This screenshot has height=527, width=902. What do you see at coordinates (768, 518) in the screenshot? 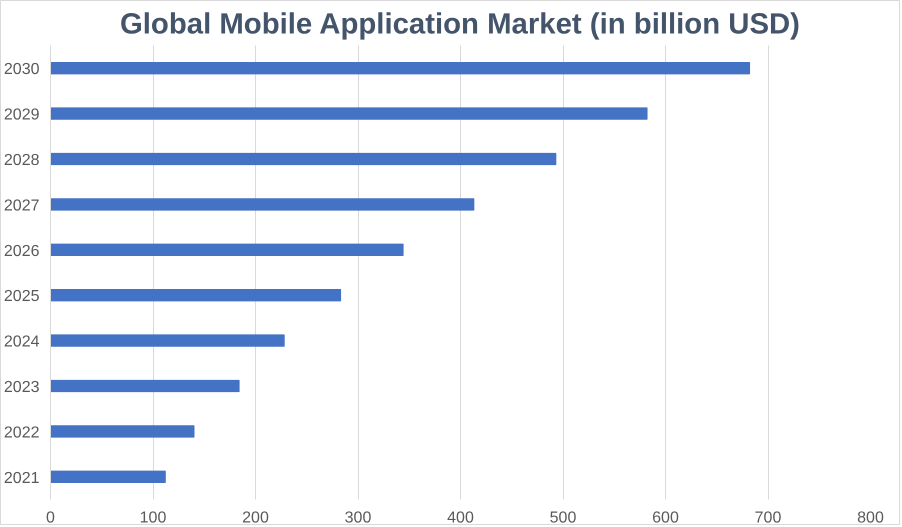
I see `x-tick-label: 700` at bounding box center [768, 518].